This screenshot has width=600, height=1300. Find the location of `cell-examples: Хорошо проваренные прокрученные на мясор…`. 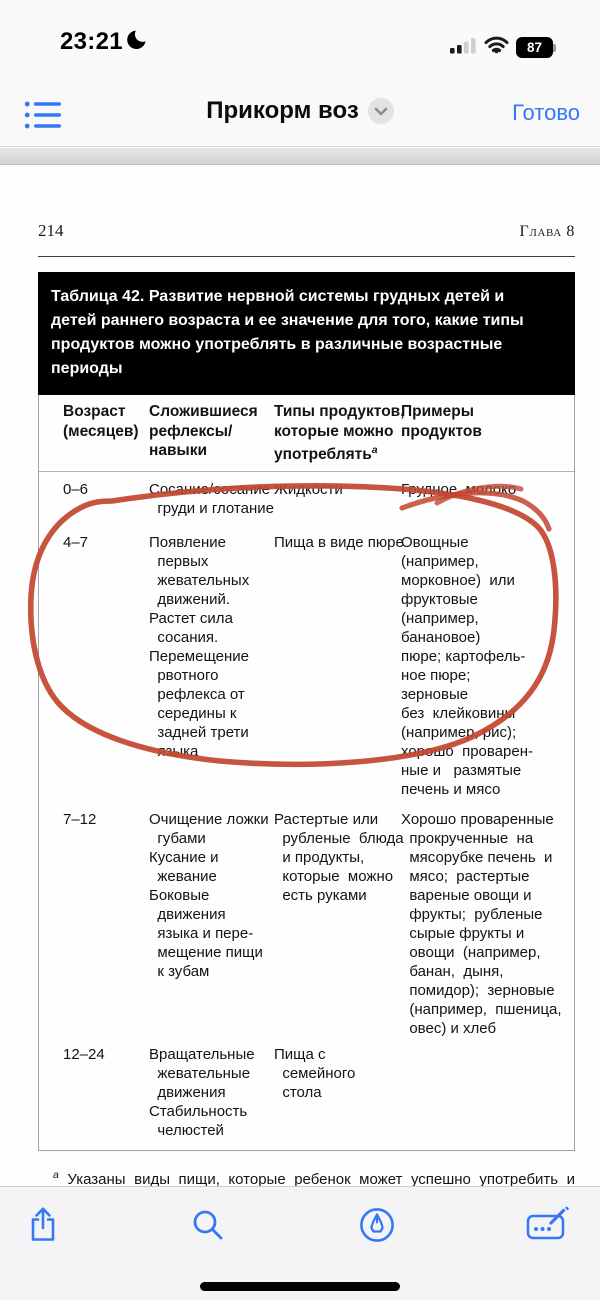

cell-examples: Хорошо проваренные прокрученные на мясор… is located at coordinates (481, 923).